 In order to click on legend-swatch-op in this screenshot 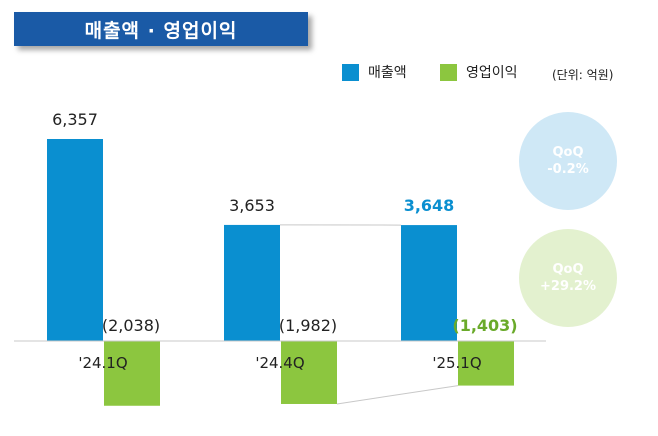, I will do `click(448, 72)`.